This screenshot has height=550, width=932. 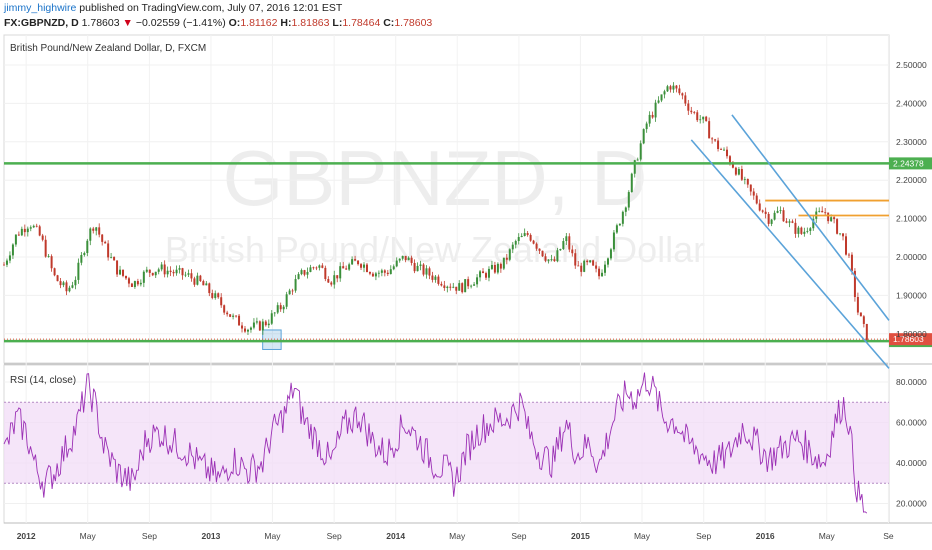 What do you see at coordinates (286, 23) in the screenshot?
I see `high-label: H:` at bounding box center [286, 23].